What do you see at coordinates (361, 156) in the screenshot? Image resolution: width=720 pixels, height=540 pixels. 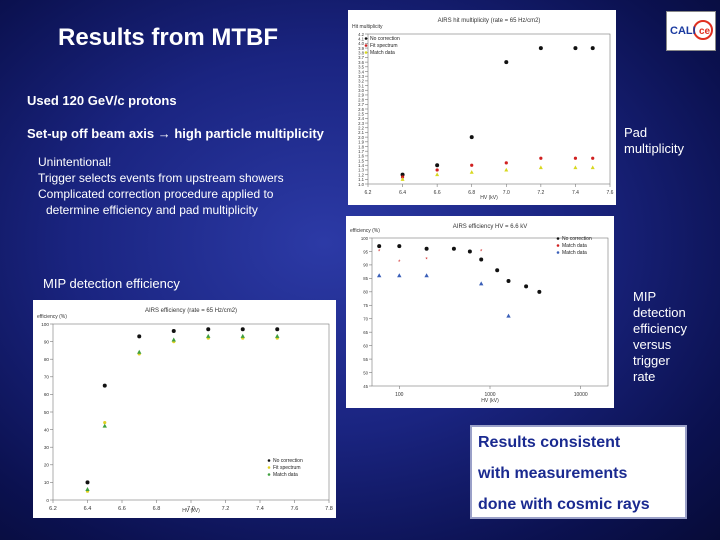 I see `y-tick-label: 1.6` at bounding box center [361, 156].